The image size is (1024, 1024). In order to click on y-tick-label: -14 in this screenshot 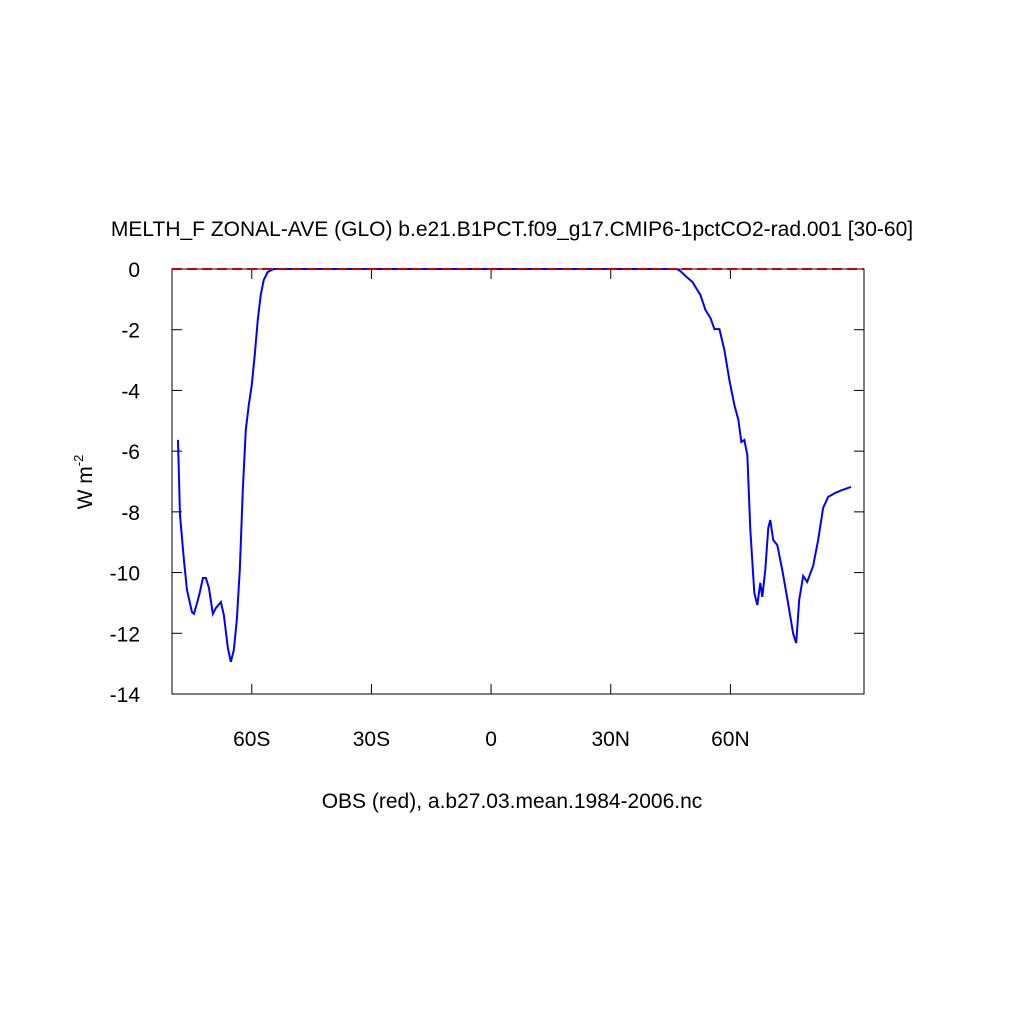, I will do `click(125, 695)`.